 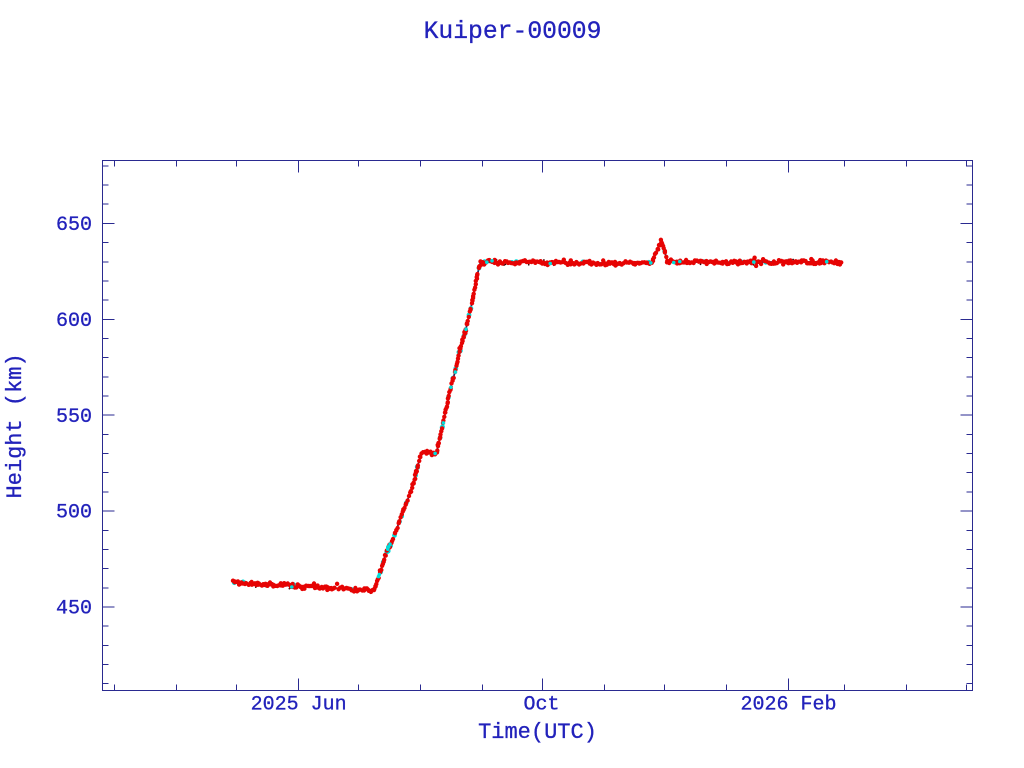 What do you see at coordinates (513, 32) in the screenshot?
I see `svg-text: Kuiper-00009` at bounding box center [513, 32].